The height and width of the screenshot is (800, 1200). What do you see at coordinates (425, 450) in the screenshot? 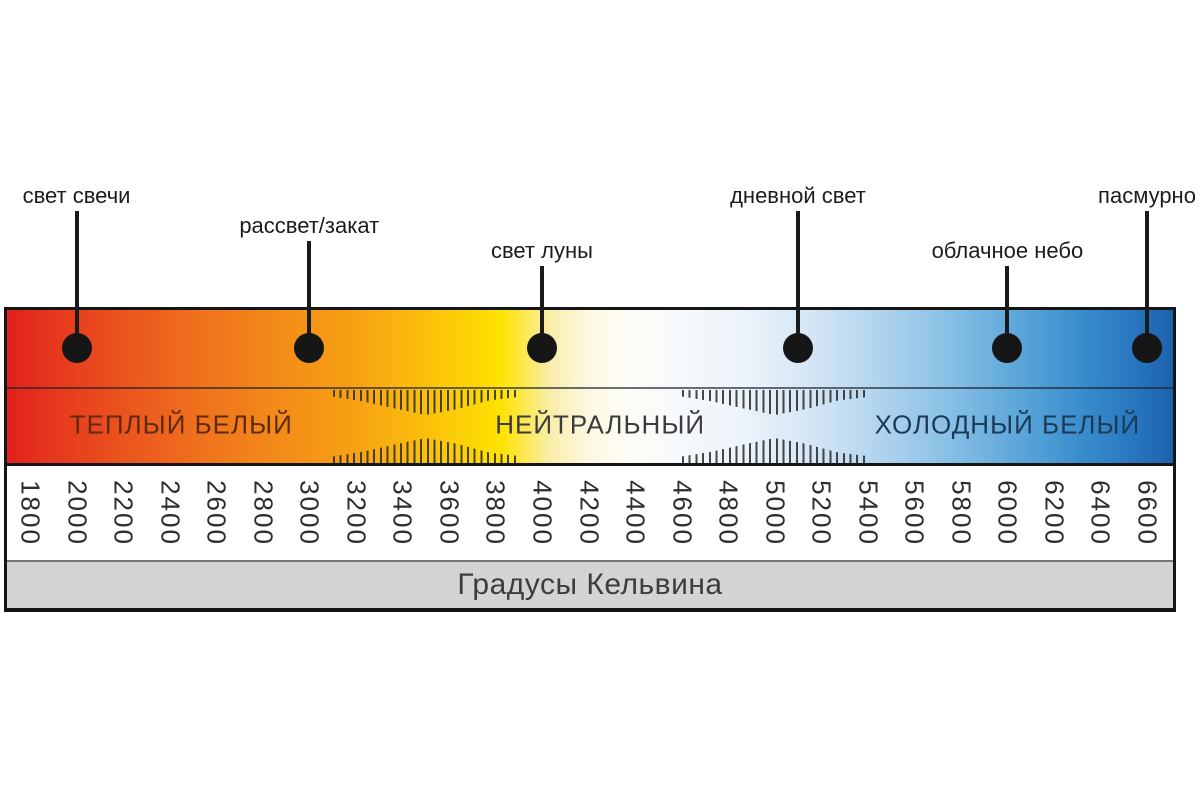
I see `blend-fringe-0-bot` at bounding box center [425, 450].